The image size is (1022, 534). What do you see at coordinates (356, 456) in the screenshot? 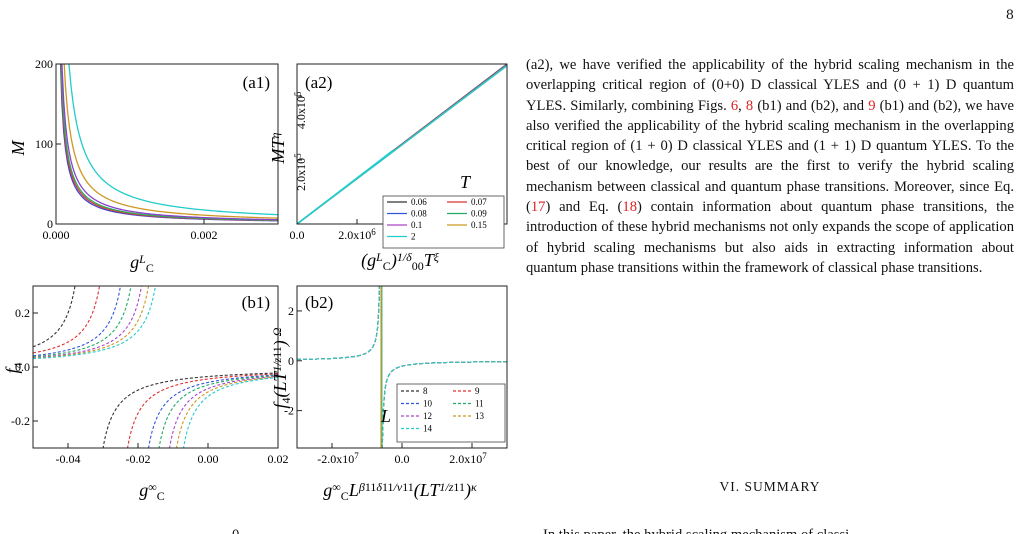
I see `tick-exponent: 7` at bounding box center [356, 456].